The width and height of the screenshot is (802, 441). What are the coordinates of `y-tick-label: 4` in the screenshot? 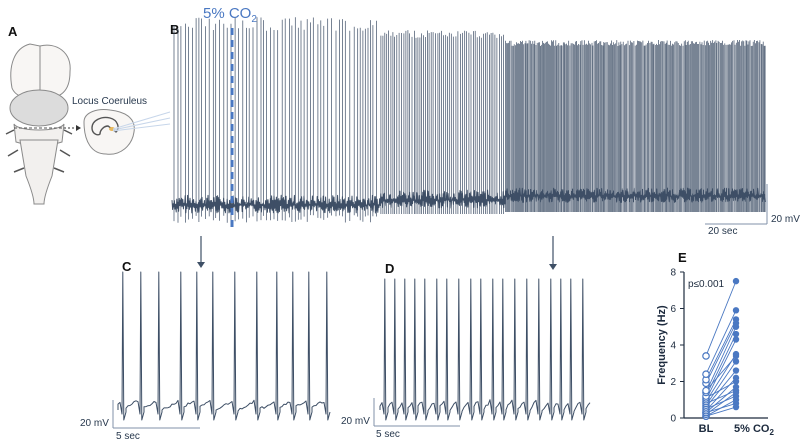 It's located at (673, 346).